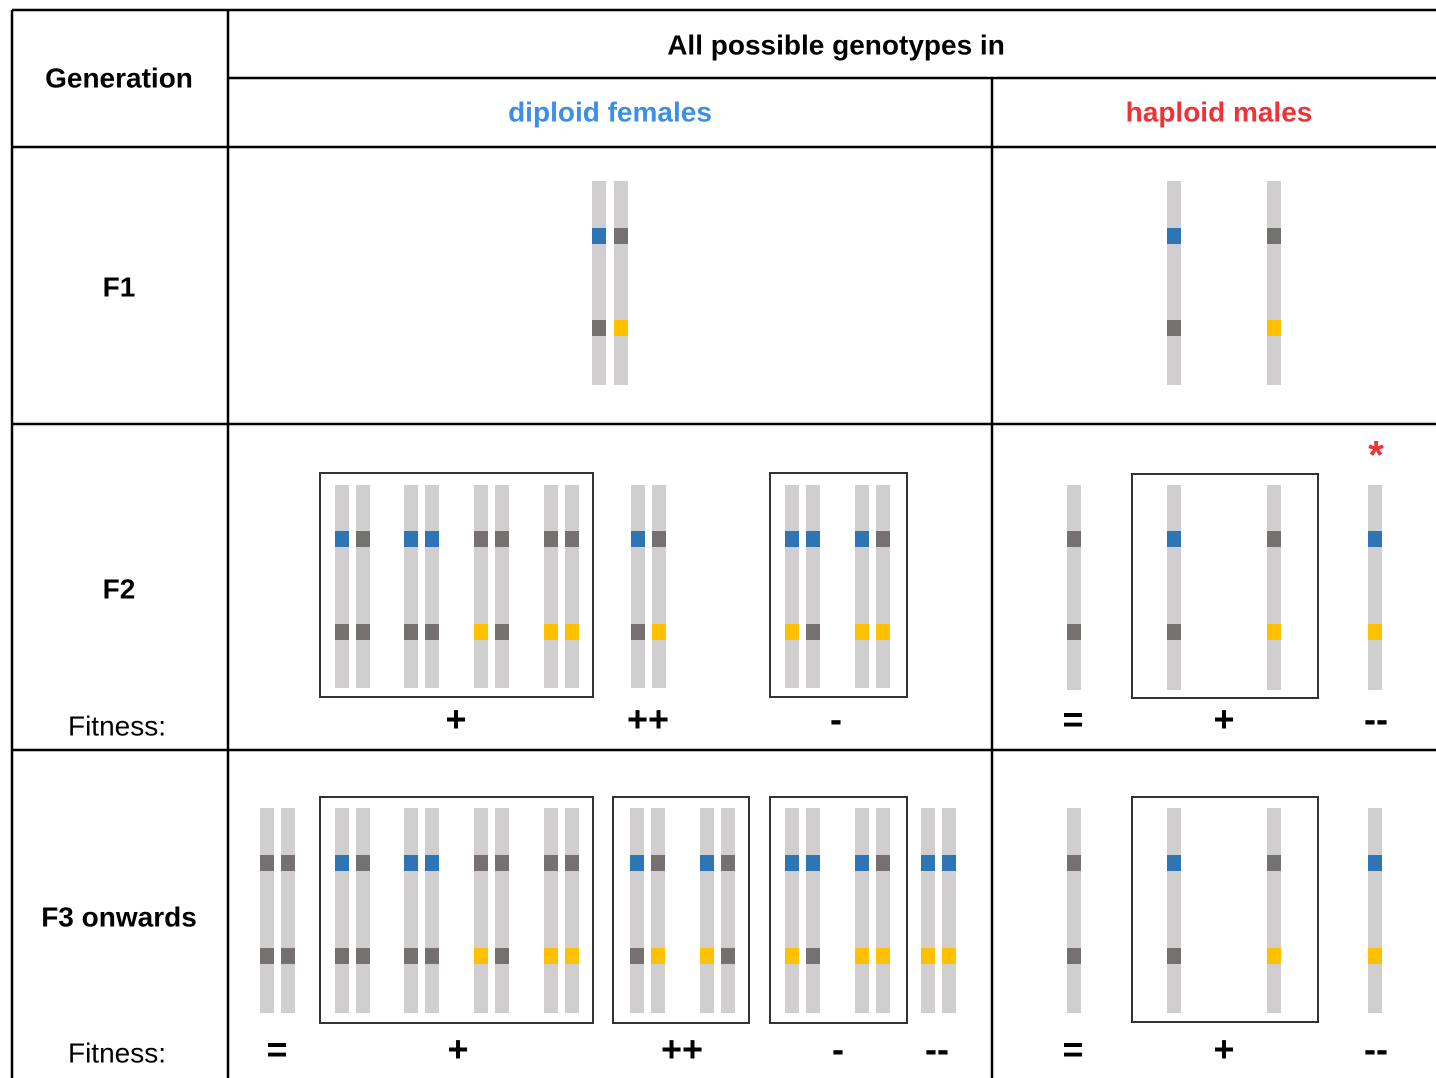  I want to click on fitness-symbol: =, so click(1072, 719).